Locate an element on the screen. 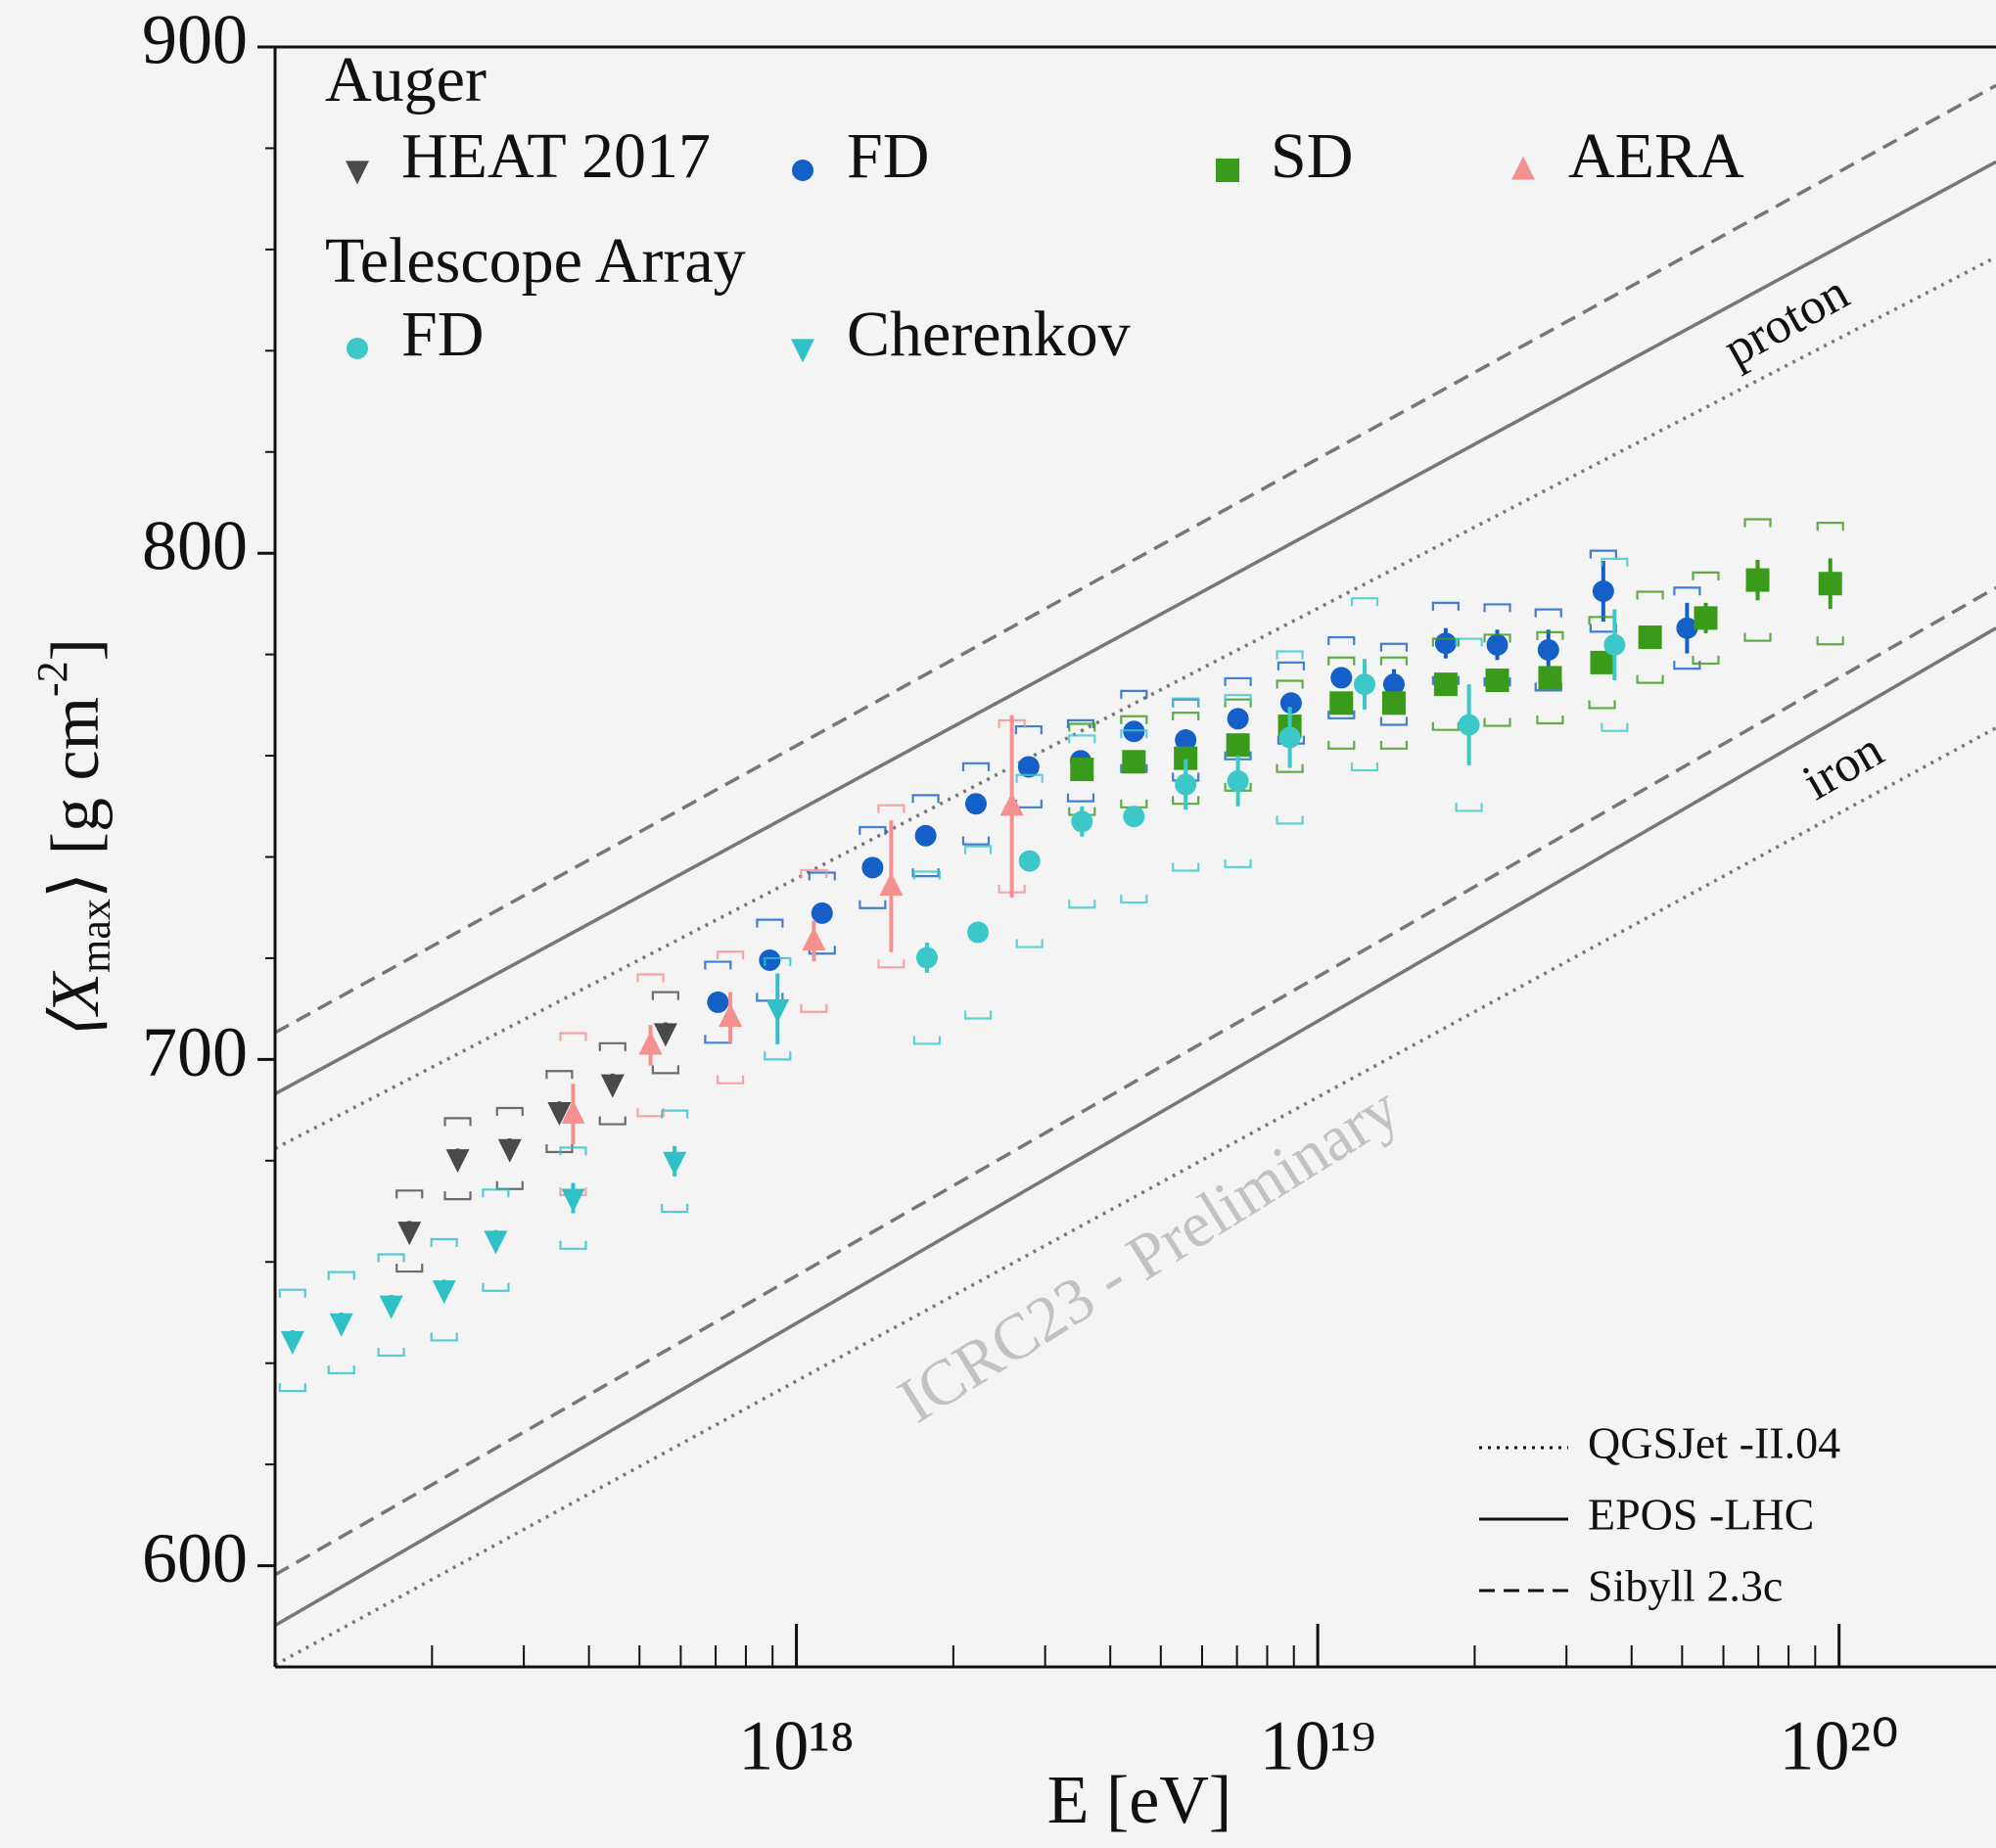  y-tick-label: 600 is located at coordinates (195, 1558).